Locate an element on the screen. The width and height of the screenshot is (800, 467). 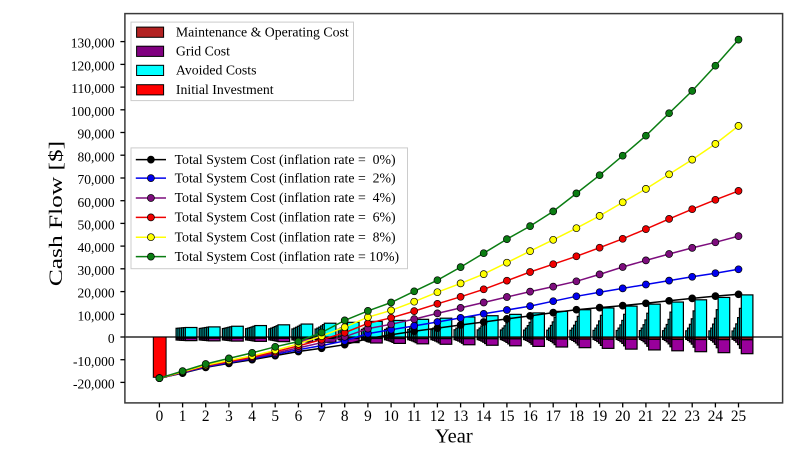
svg-text: 40,000 is located at coordinates (95, 247).